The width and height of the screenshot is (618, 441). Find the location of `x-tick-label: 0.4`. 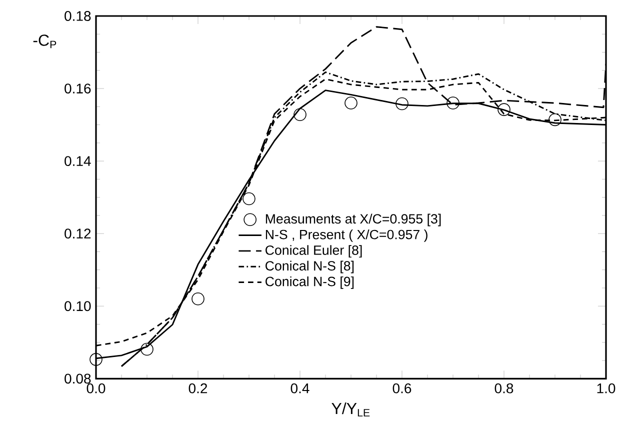

x-tick-label: 0.4 is located at coordinates (300, 388).